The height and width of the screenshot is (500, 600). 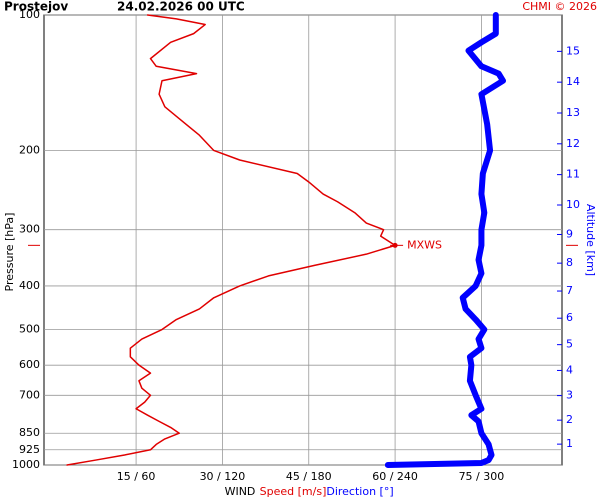 I want to click on x-tick-label: 60 / 240, so click(x=395, y=476).